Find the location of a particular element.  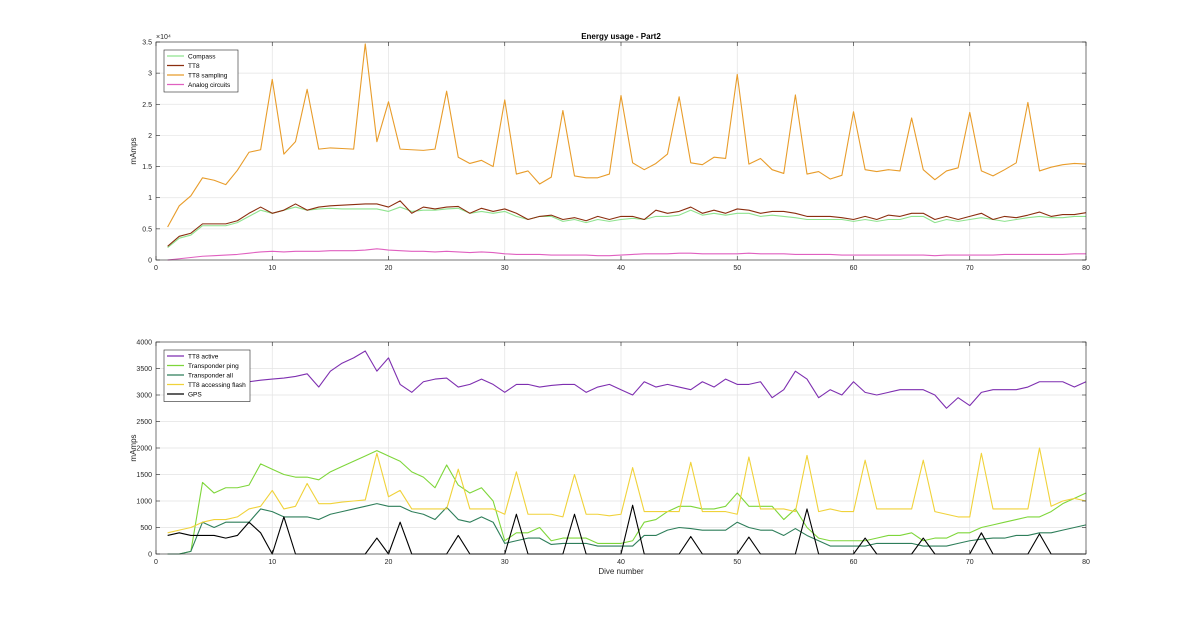

y-tick-label: 1 is located at coordinates (150, 198).